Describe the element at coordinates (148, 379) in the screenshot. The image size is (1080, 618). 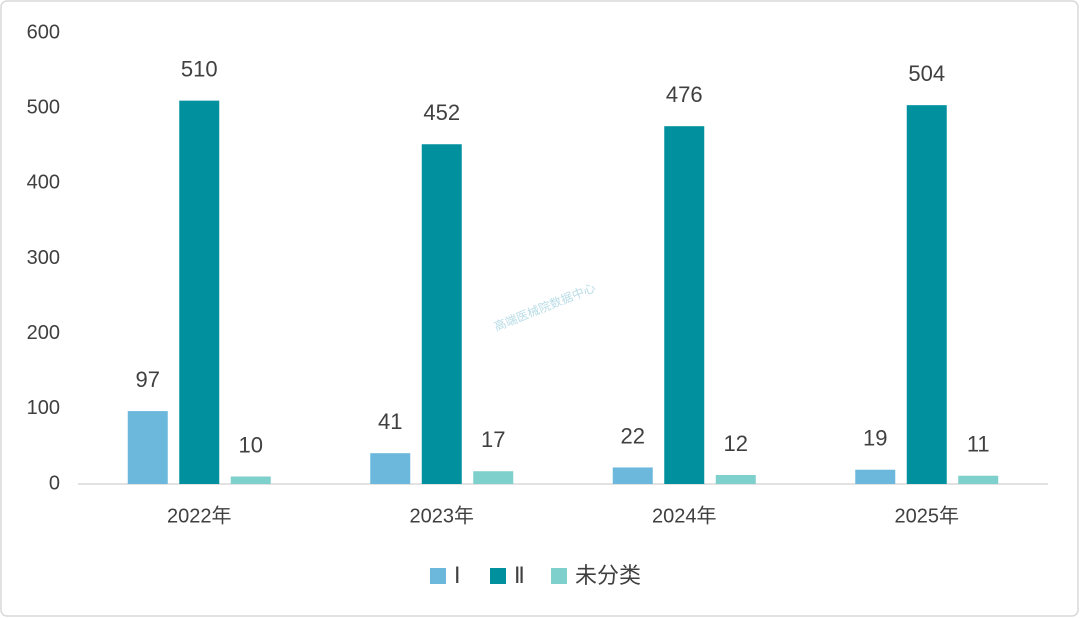
I see `data-label: 97` at that location.